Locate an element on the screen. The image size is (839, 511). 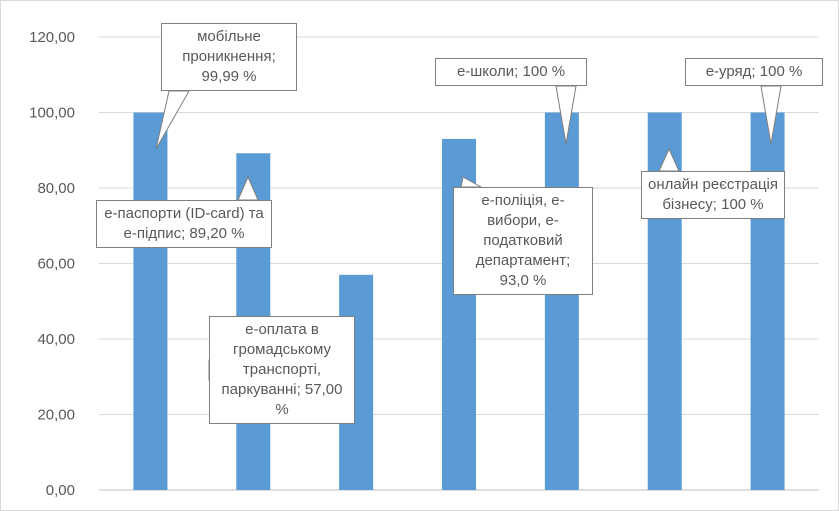
y-tick-label: 20,00 is located at coordinates (56, 415).